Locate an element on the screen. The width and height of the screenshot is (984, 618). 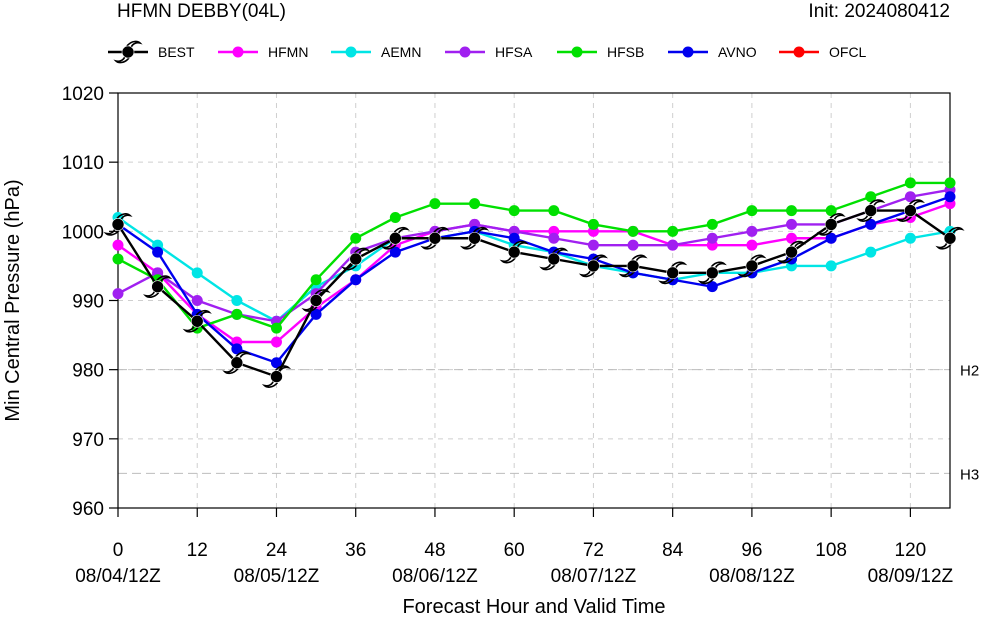
legend-label-hfsa: HFSA is located at coordinates (514, 52).